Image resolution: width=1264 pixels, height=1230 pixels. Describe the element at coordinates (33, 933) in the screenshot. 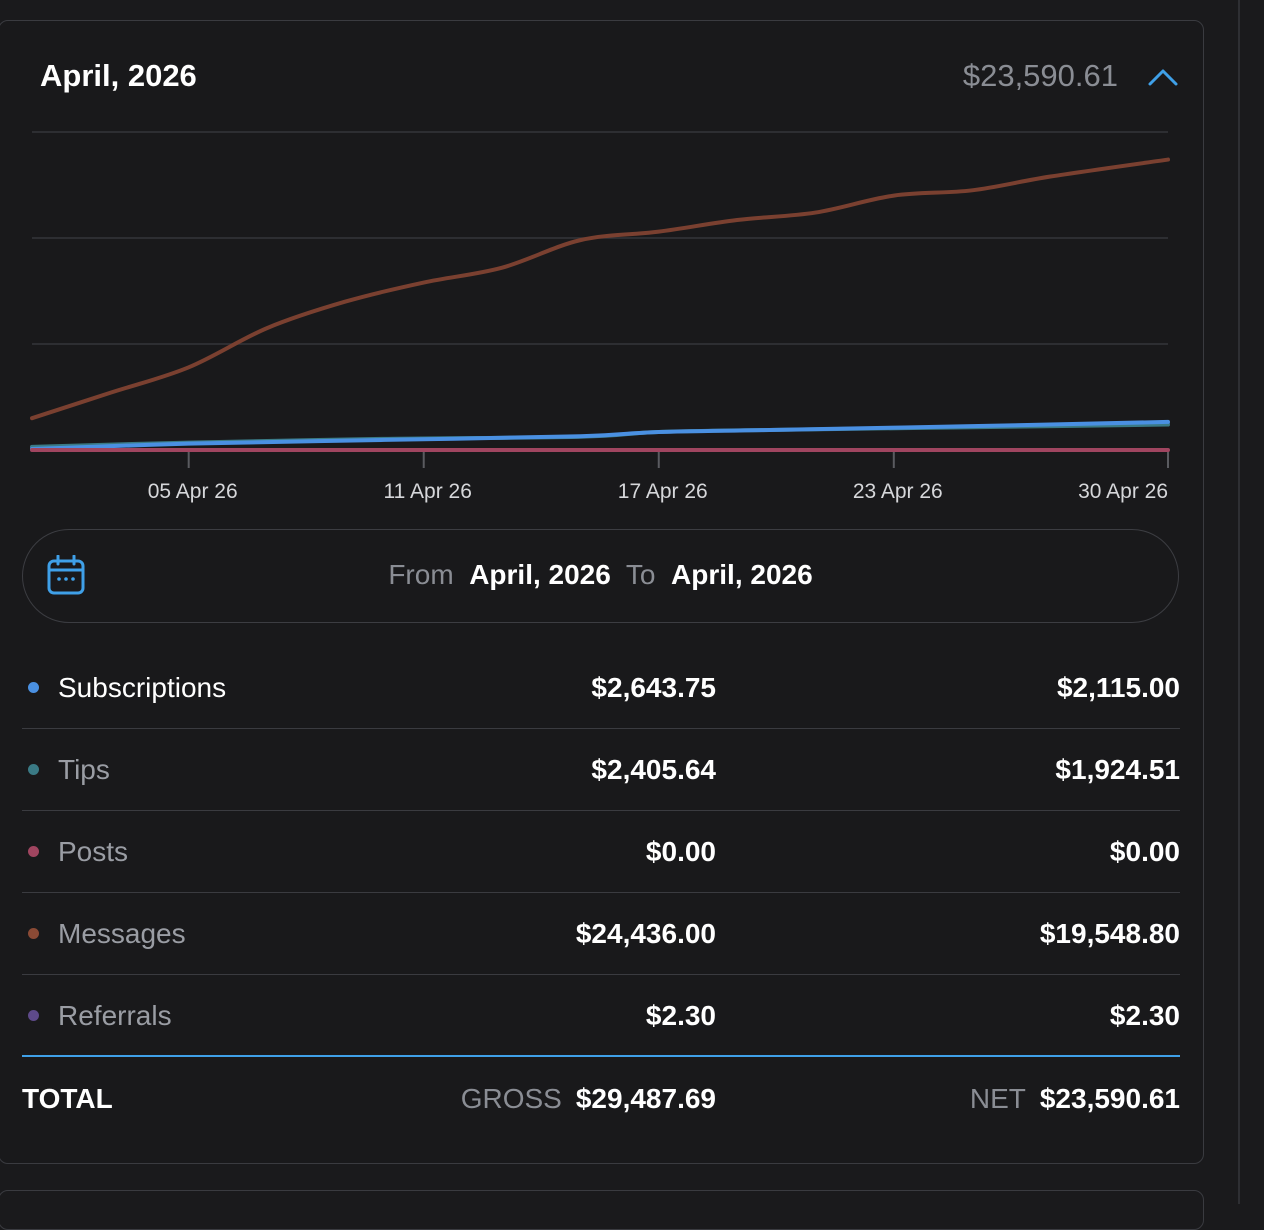

I see `messages-legend-dot` at that location.